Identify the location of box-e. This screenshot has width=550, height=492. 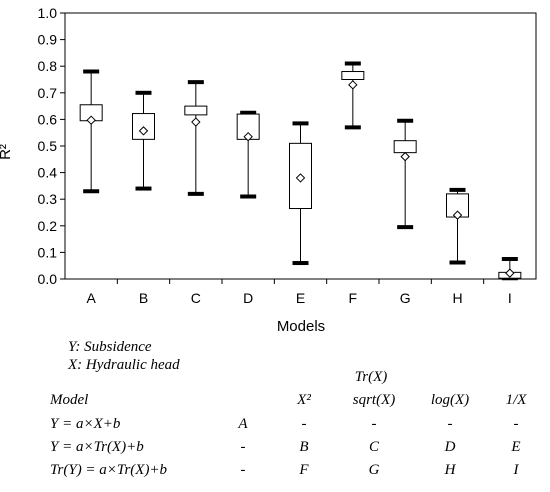
(300, 193).